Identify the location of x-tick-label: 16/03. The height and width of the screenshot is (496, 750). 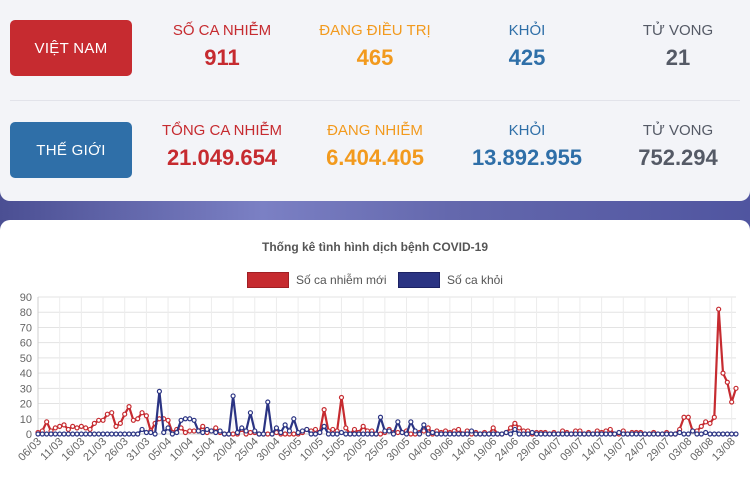
(74, 450).